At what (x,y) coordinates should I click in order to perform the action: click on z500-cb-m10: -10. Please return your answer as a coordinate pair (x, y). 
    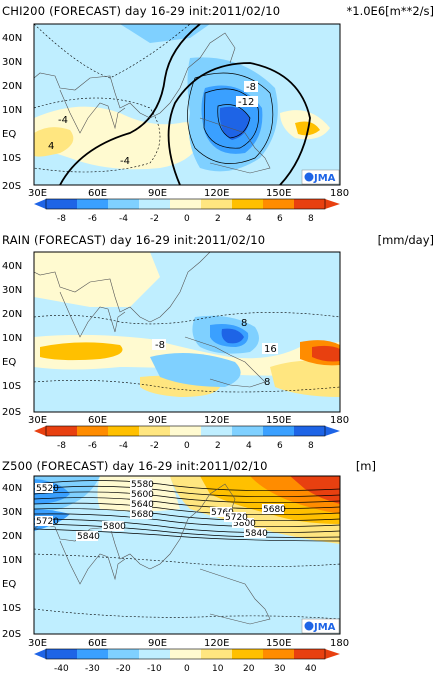
    Looking at the image, I should click on (154, 669).